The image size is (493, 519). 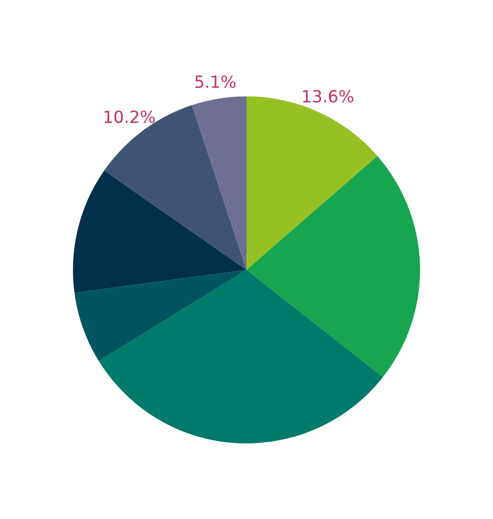 I want to click on data-label: 13.6%, so click(x=328, y=96).